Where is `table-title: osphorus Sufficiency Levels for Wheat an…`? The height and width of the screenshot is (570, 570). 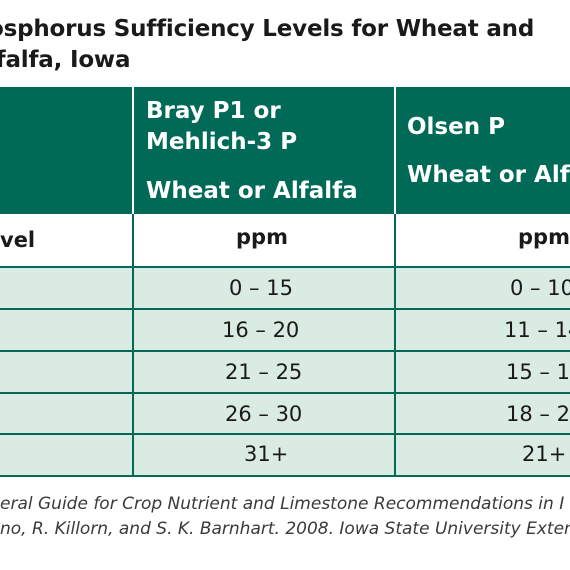 table-title: osphorus Sufficiency Levels for Wheat an… is located at coordinates (285, 45).